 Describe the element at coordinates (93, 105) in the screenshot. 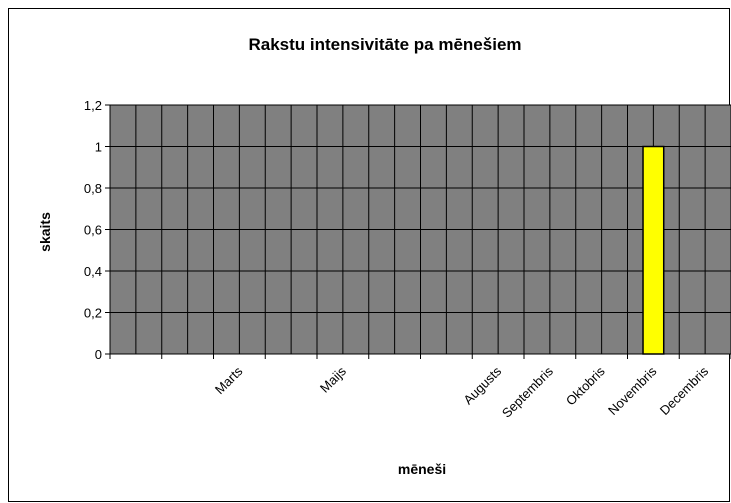

I see `y-tick-label: 1,2` at that location.